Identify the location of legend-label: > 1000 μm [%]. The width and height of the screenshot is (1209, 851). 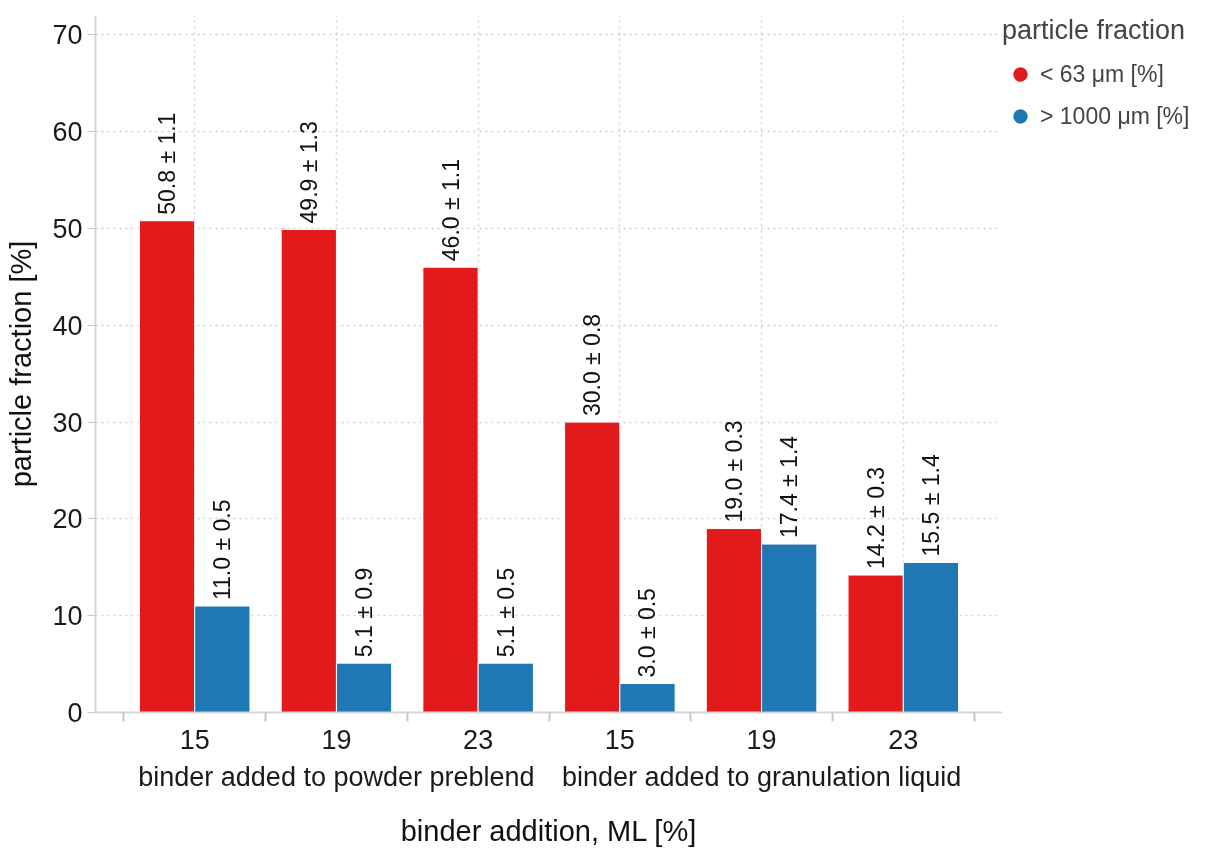
(1115, 116).